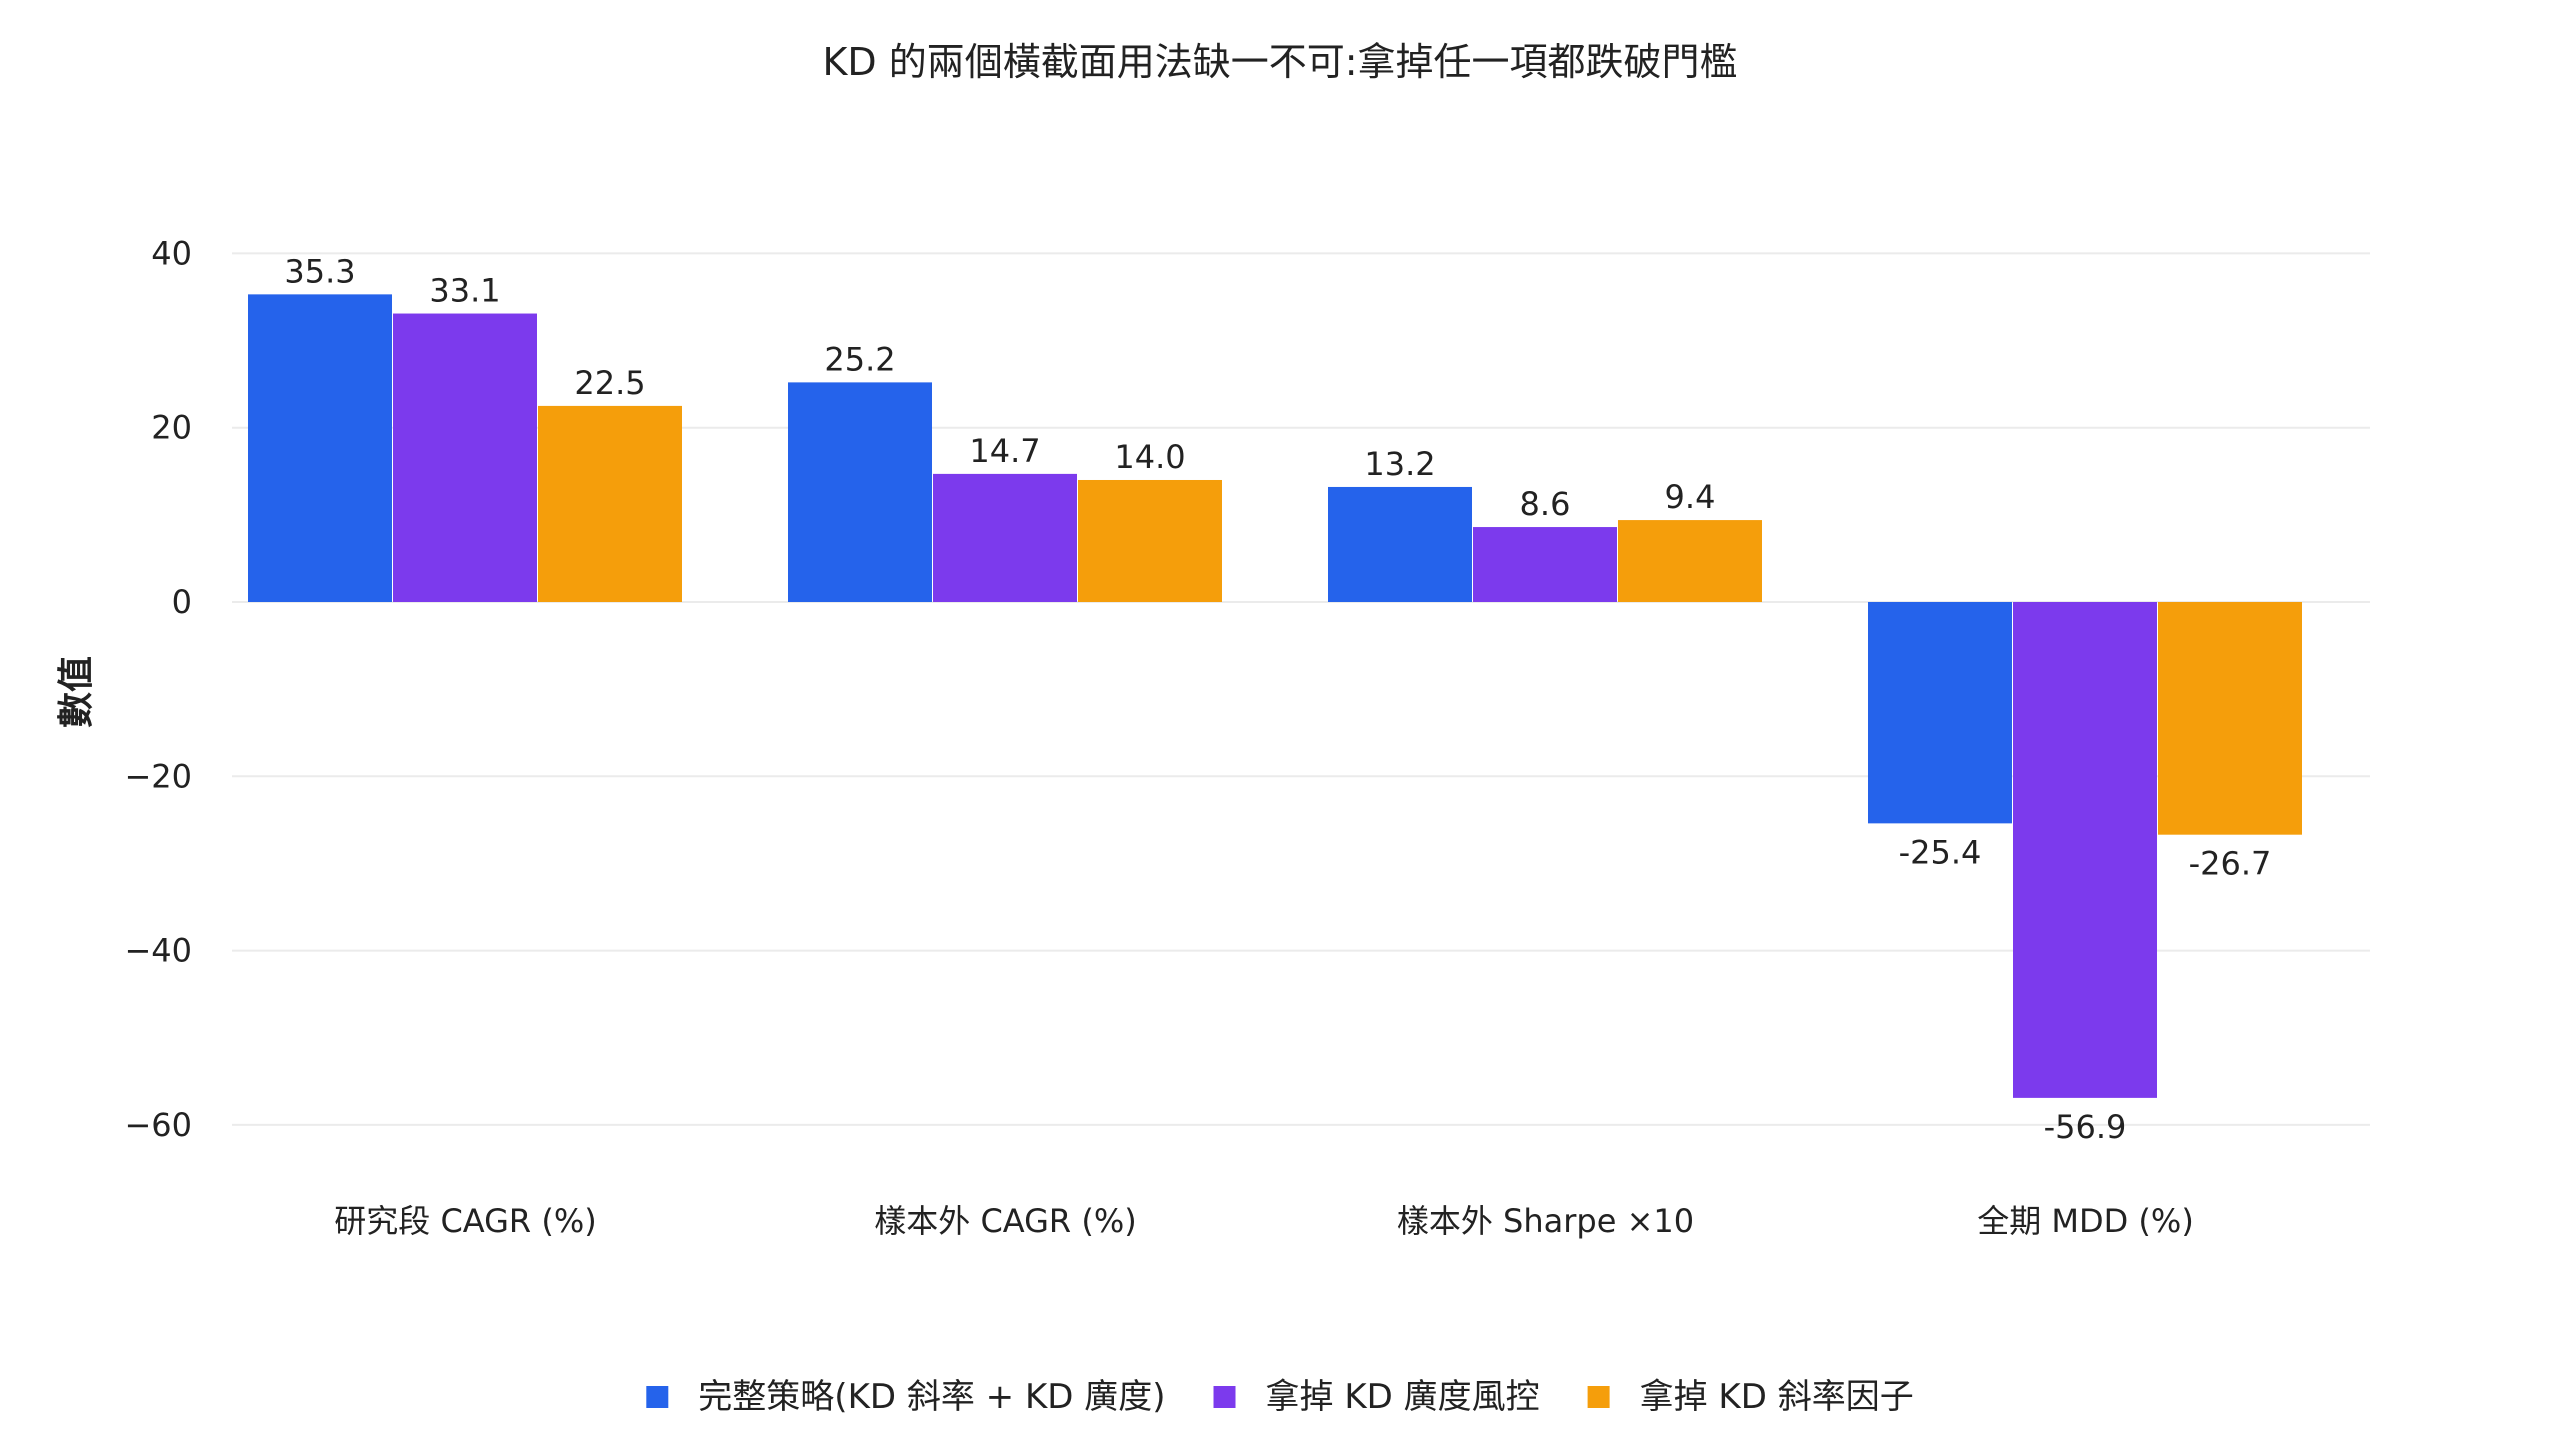  I want to click on y-tick-label: −40, so click(158, 951).